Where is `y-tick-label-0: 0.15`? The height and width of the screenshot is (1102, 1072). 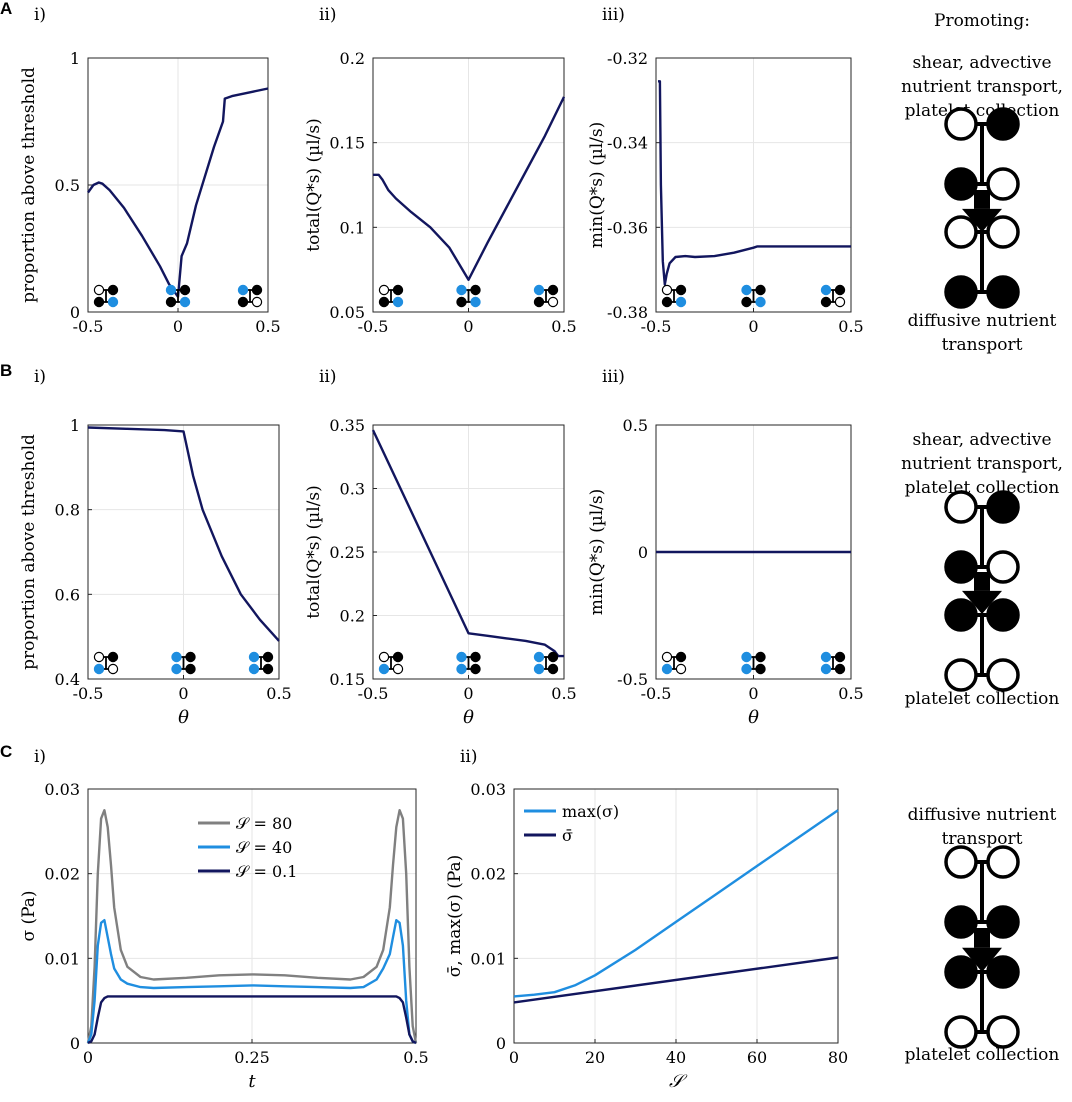
y-tick-label-0: 0.15 is located at coordinates (347, 679).